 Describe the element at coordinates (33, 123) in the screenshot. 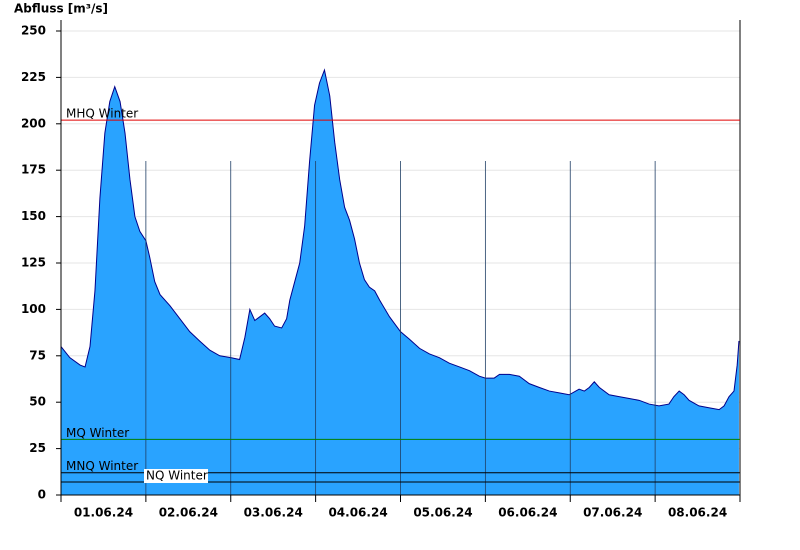

I see `y-tick-label: 200` at that location.